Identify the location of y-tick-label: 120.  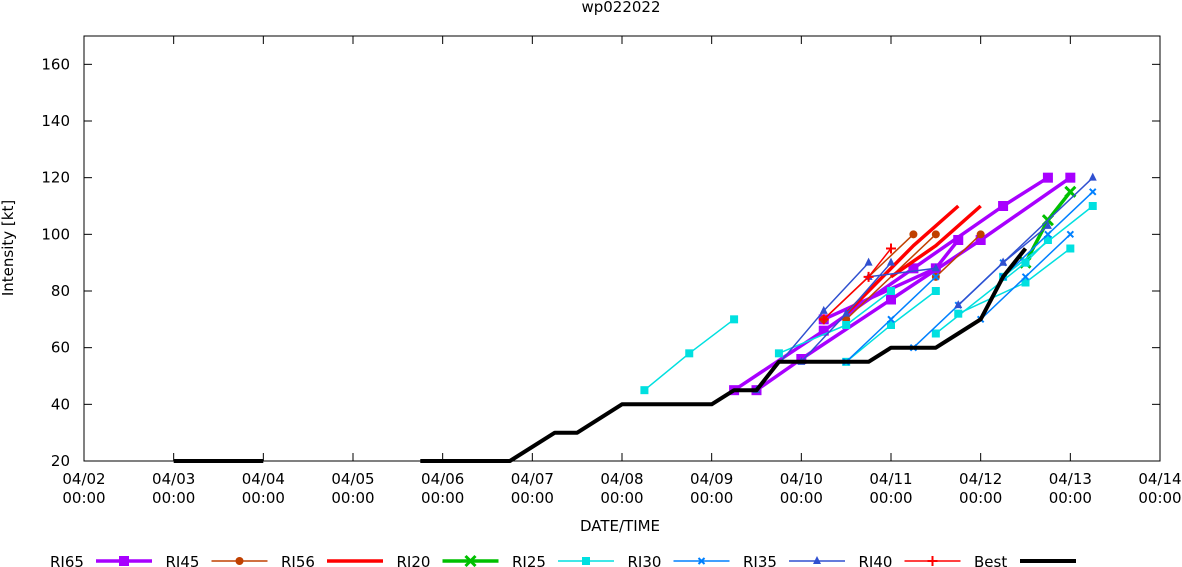
(55, 178).